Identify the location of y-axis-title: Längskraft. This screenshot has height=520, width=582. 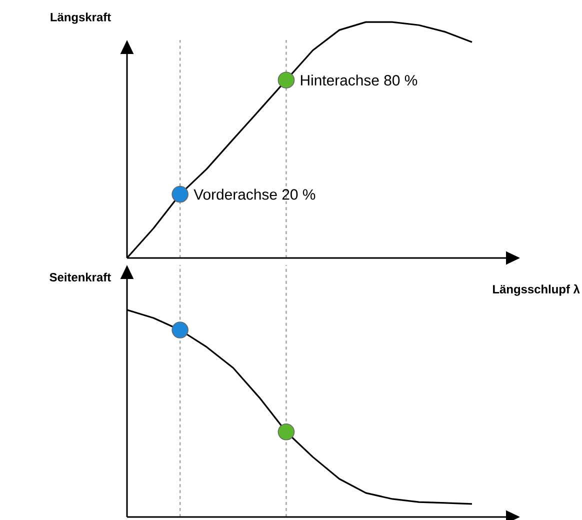
(80, 18).